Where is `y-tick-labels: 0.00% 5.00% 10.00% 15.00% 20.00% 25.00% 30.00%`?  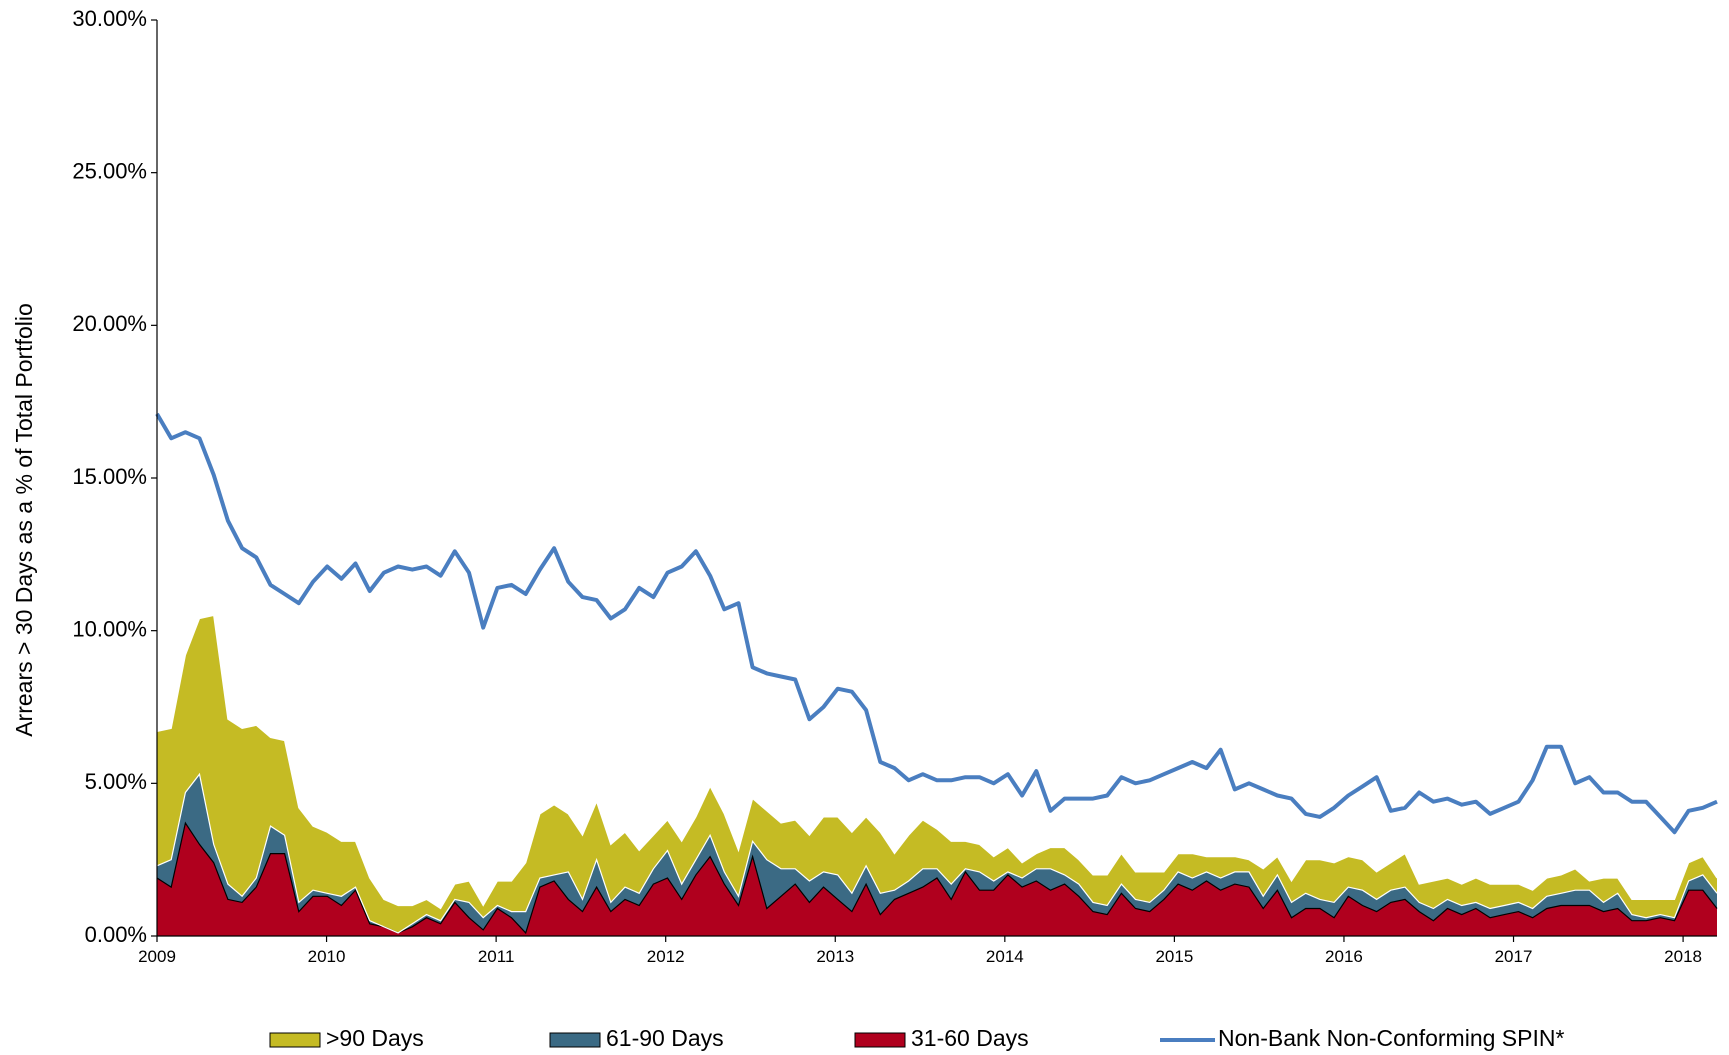
y-tick-labels: 0.00% 5.00% 10.00% 15.00% 20.00% 25.00% 30.00% is located at coordinates (109, 476).